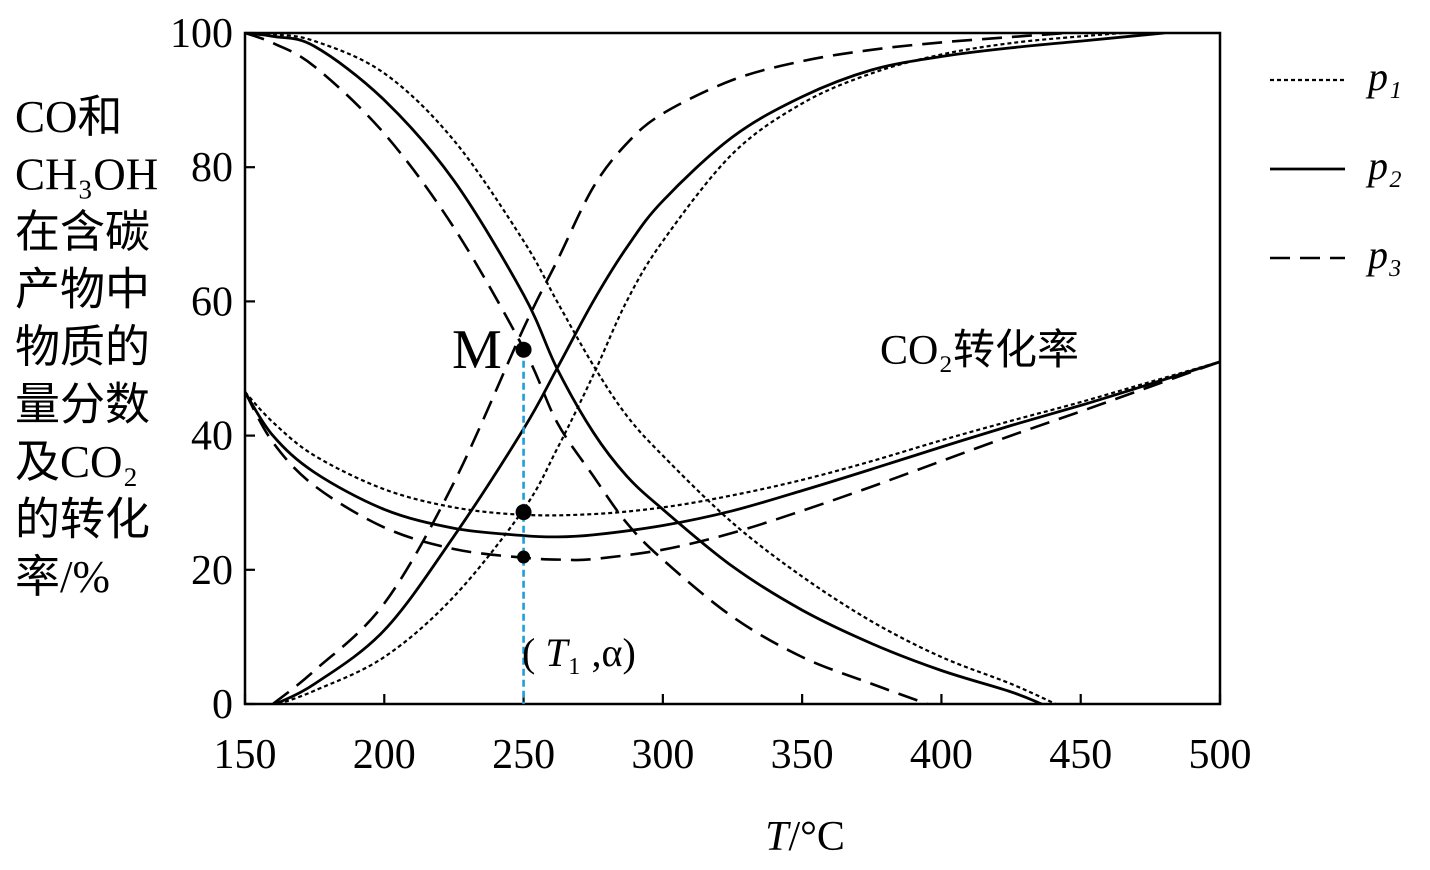 The height and width of the screenshot is (870, 1430). I want to click on x-tick-label: 400, so click(941, 755).